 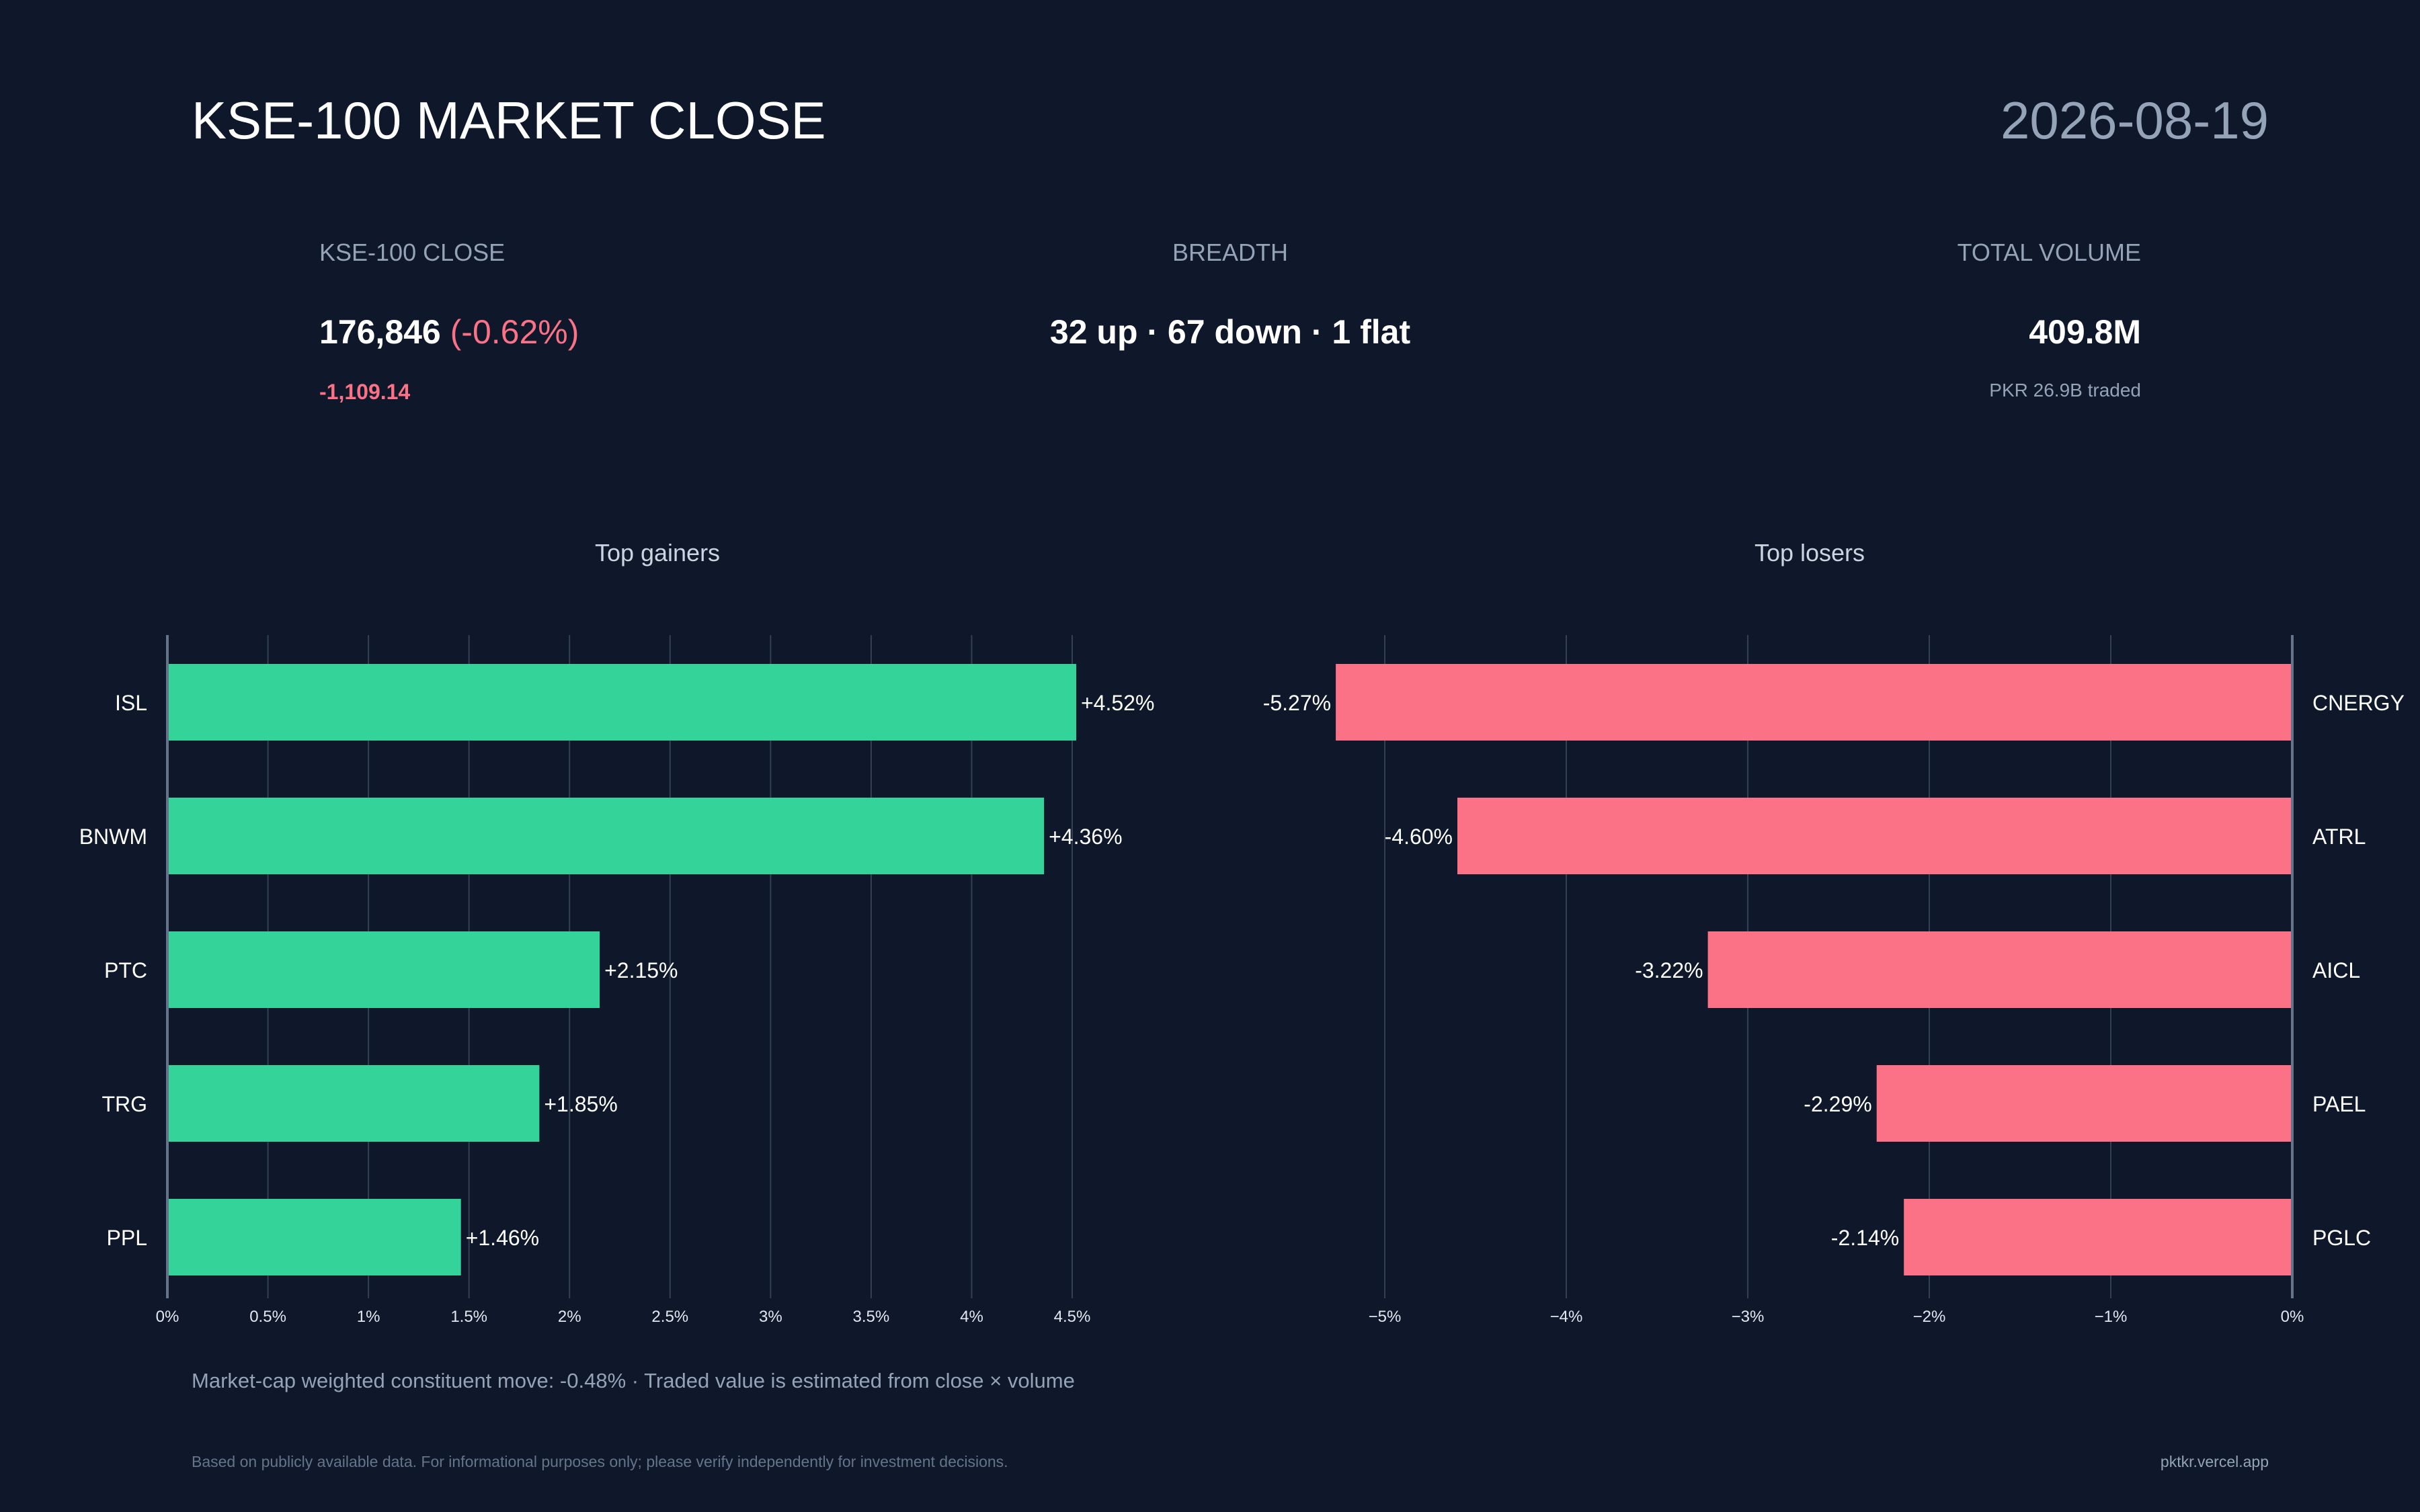 I want to click on report-date: 2026-08-19, so click(x=2135, y=121).